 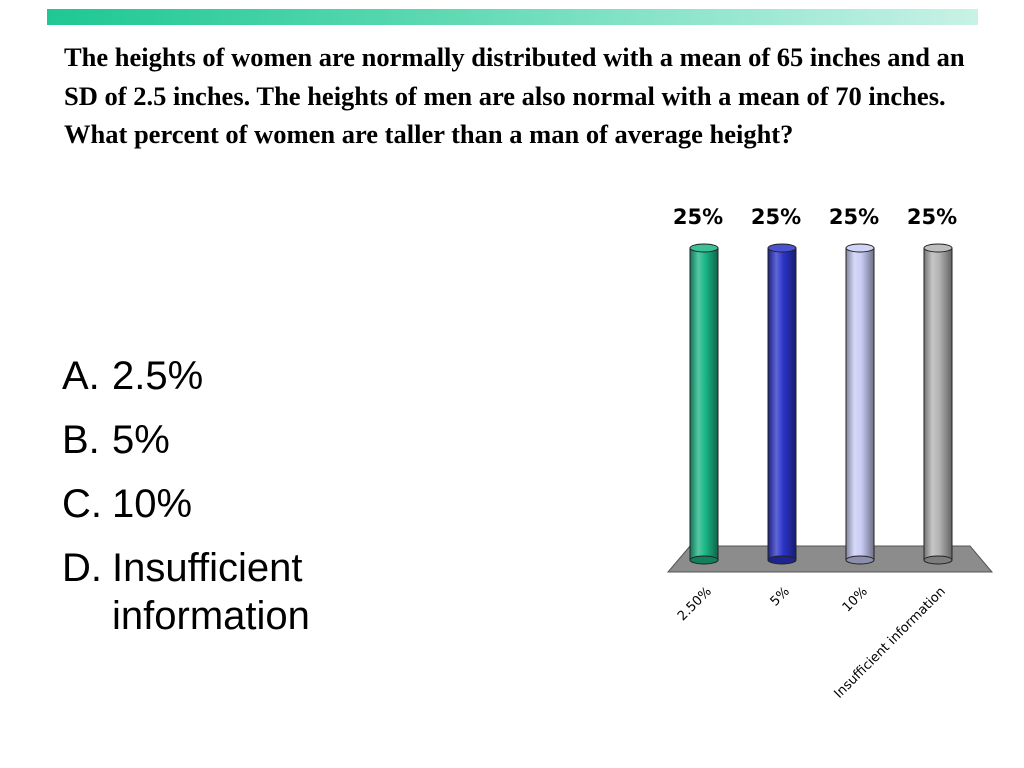 What do you see at coordinates (227, 376) in the screenshot?
I see `choice-a: A. 2.5%` at bounding box center [227, 376].